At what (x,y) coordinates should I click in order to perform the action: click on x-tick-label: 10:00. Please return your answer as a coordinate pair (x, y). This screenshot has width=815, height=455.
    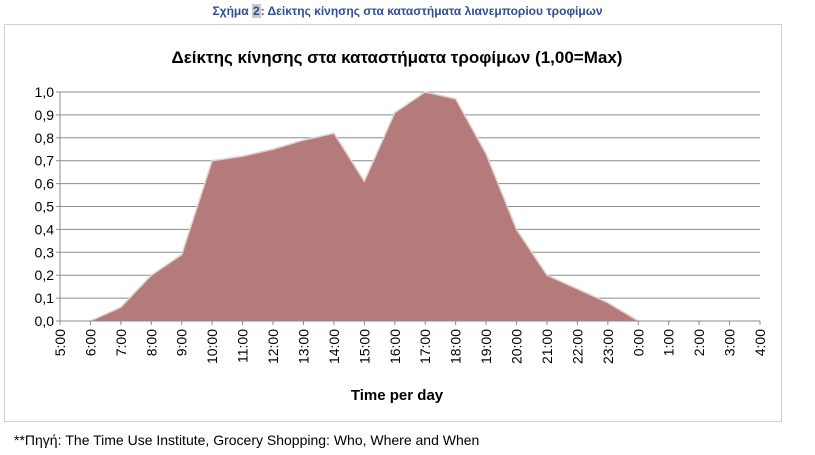
    Looking at the image, I should click on (212, 346).